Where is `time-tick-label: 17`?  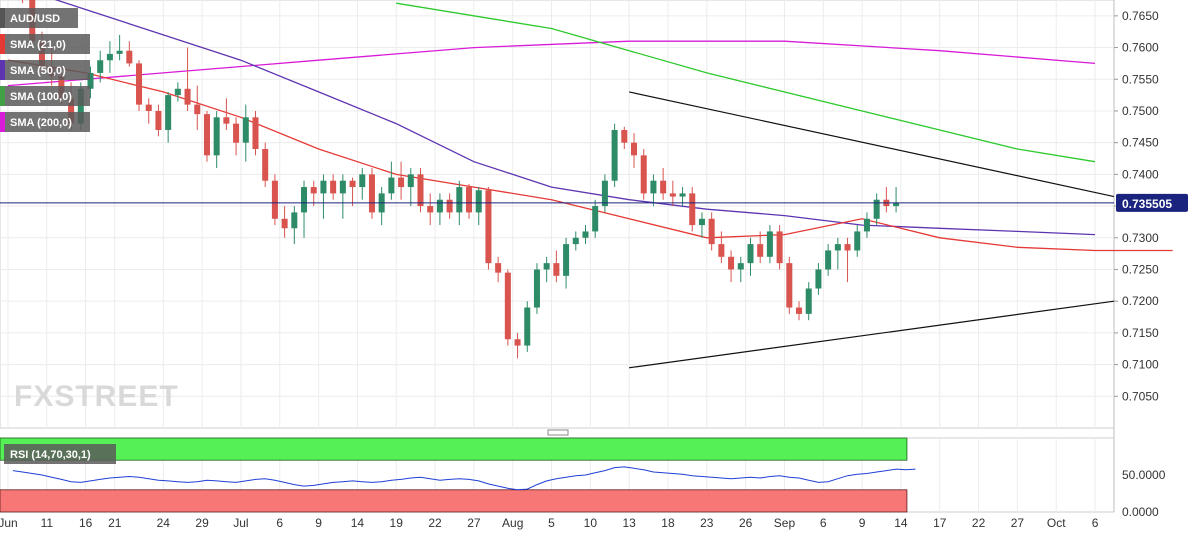 time-tick-label: 17 is located at coordinates (940, 523).